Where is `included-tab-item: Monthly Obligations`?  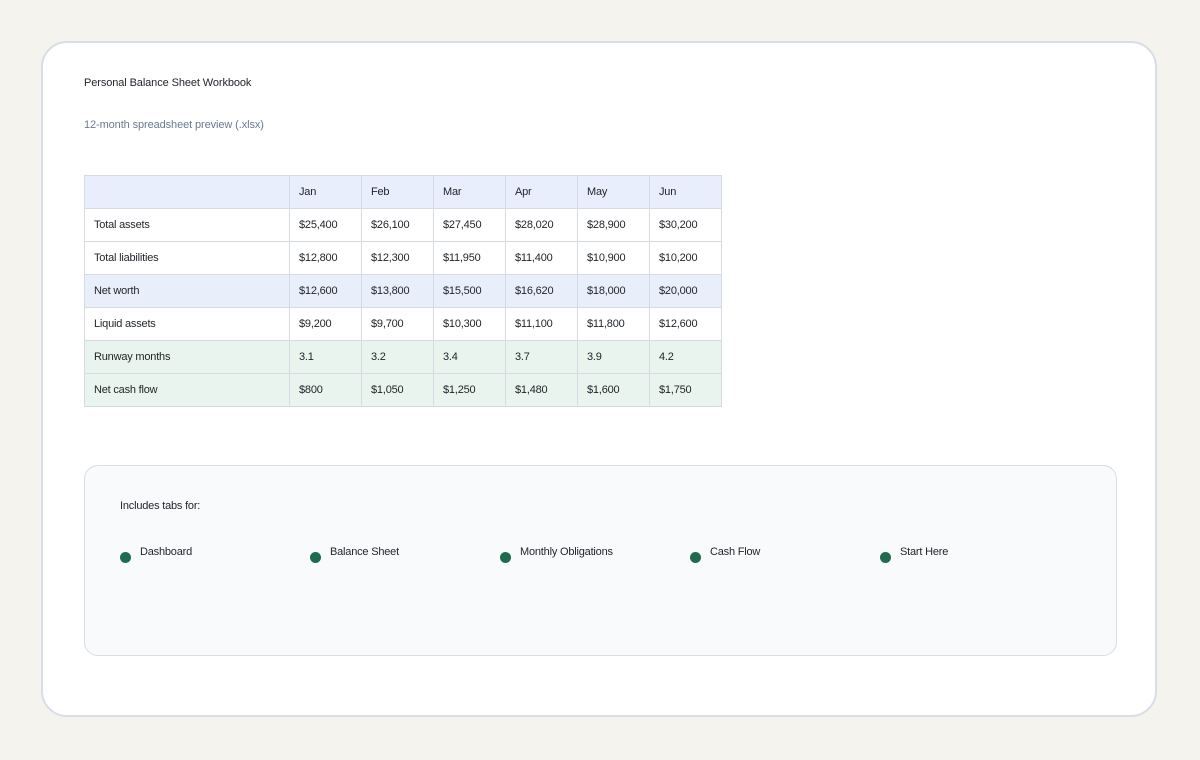 included-tab-item: Monthly Obligations is located at coordinates (556, 556).